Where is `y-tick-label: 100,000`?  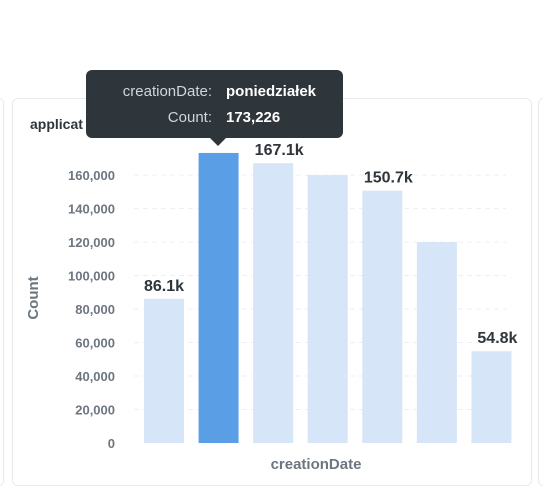
y-tick-label: 100,000 is located at coordinates (91, 276).